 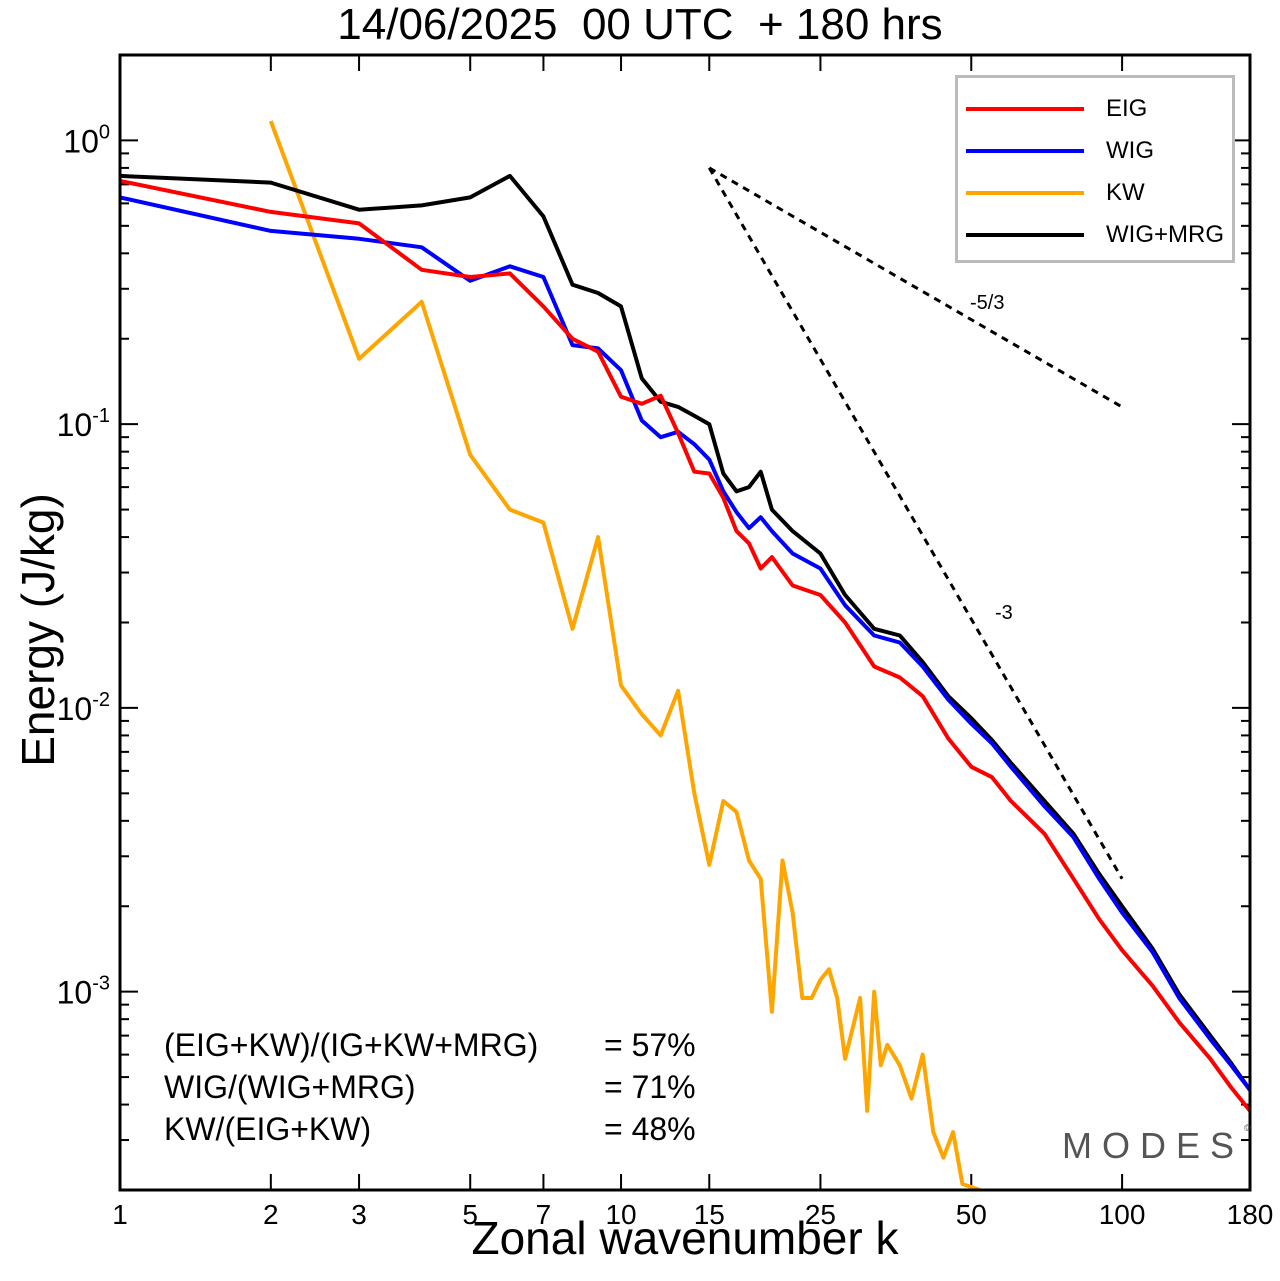 What do you see at coordinates (101, 416) in the screenshot?
I see `y-tick-exponent: -1` at bounding box center [101, 416].